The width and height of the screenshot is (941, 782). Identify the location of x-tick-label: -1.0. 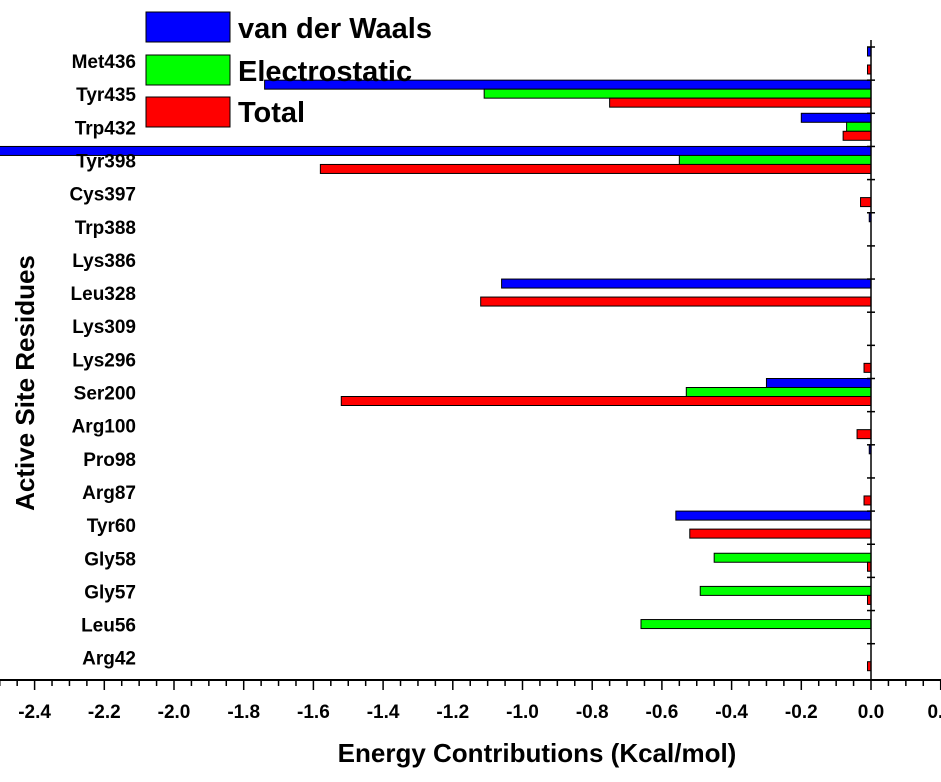
(522, 712).